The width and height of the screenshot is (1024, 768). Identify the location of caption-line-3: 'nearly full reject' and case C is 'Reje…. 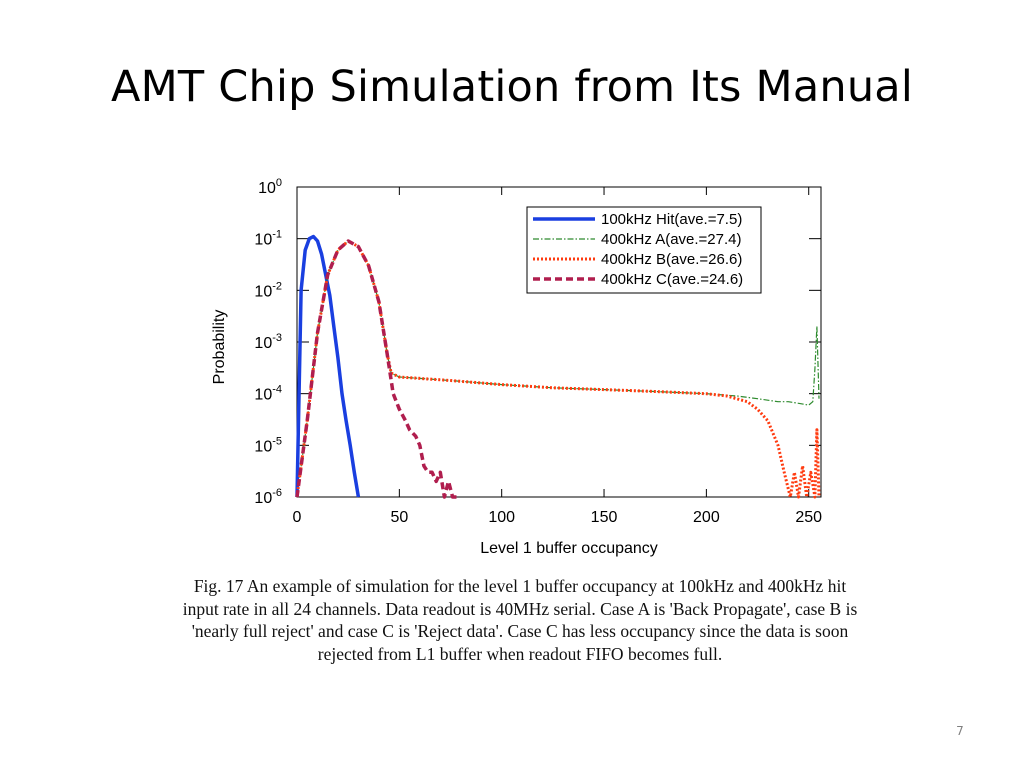
(520, 631).